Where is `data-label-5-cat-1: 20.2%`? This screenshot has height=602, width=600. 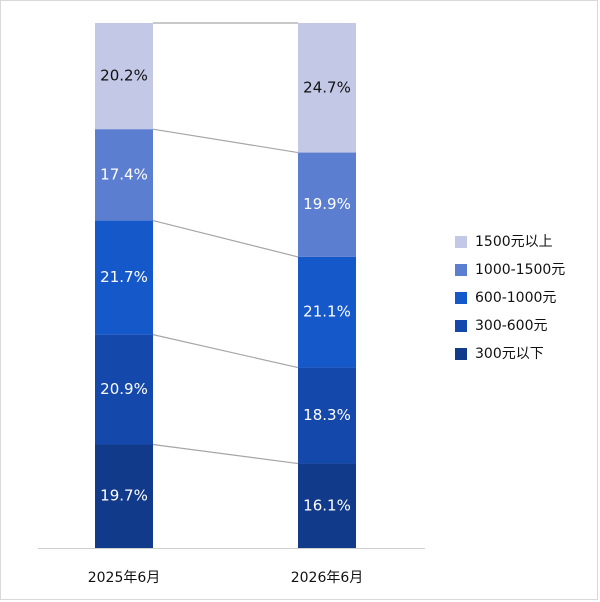 data-label-5-cat-1: 20.2% is located at coordinates (124, 76).